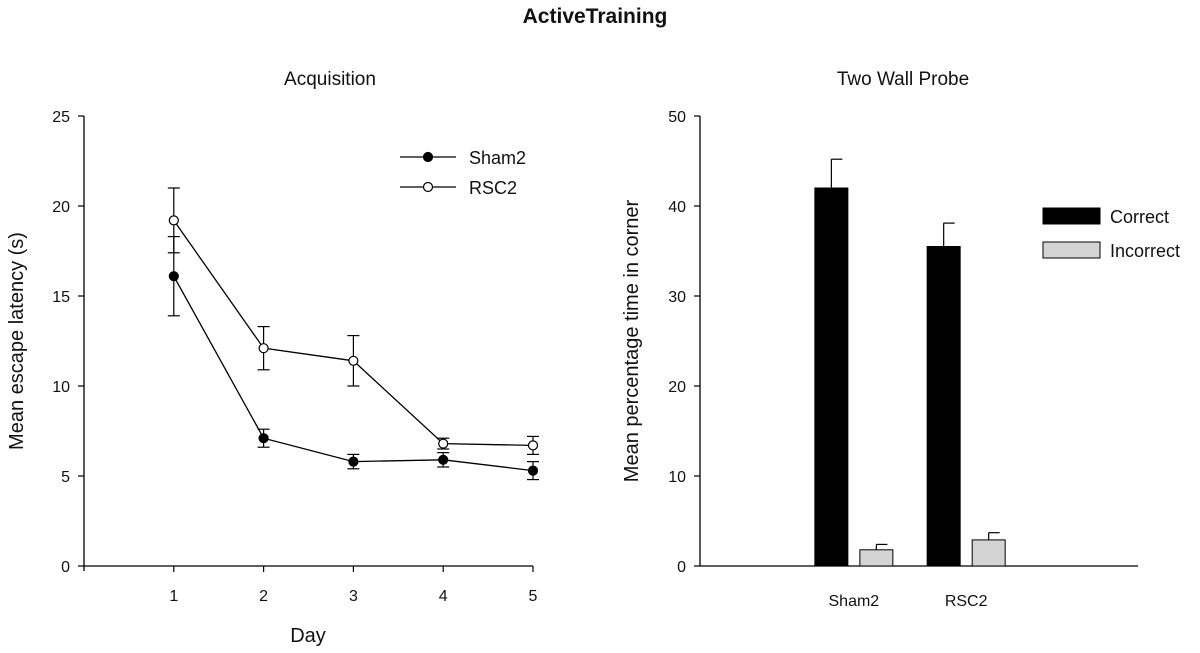 This screenshot has height=653, width=1200. What do you see at coordinates (65, 567) in the screenshot?
I see `acquisition-y-tick-label: 0` at bounding box center [65, 567].